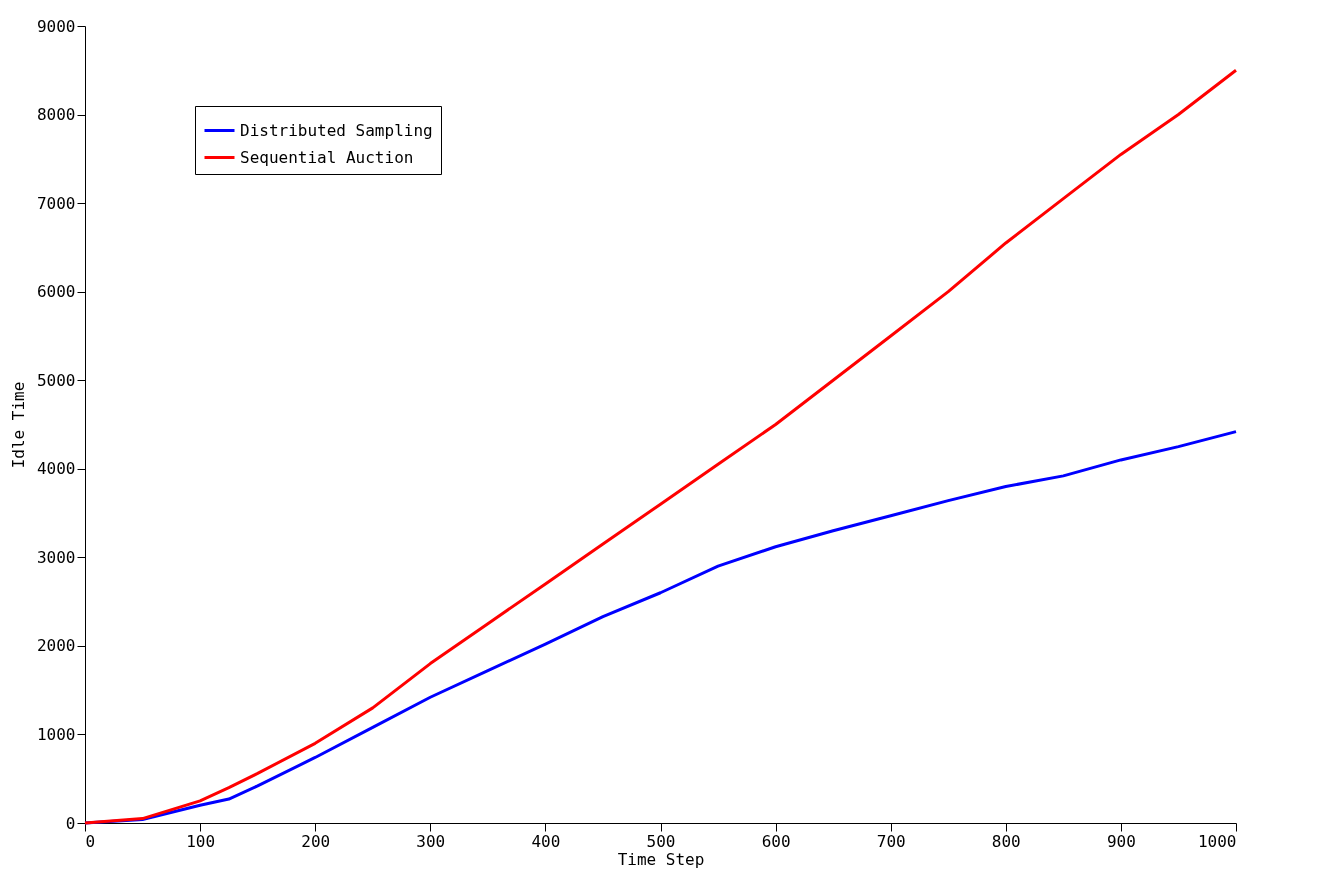 The image size is (1322, 896). I want to click on x-tick-label: 0, so click(90, 841).